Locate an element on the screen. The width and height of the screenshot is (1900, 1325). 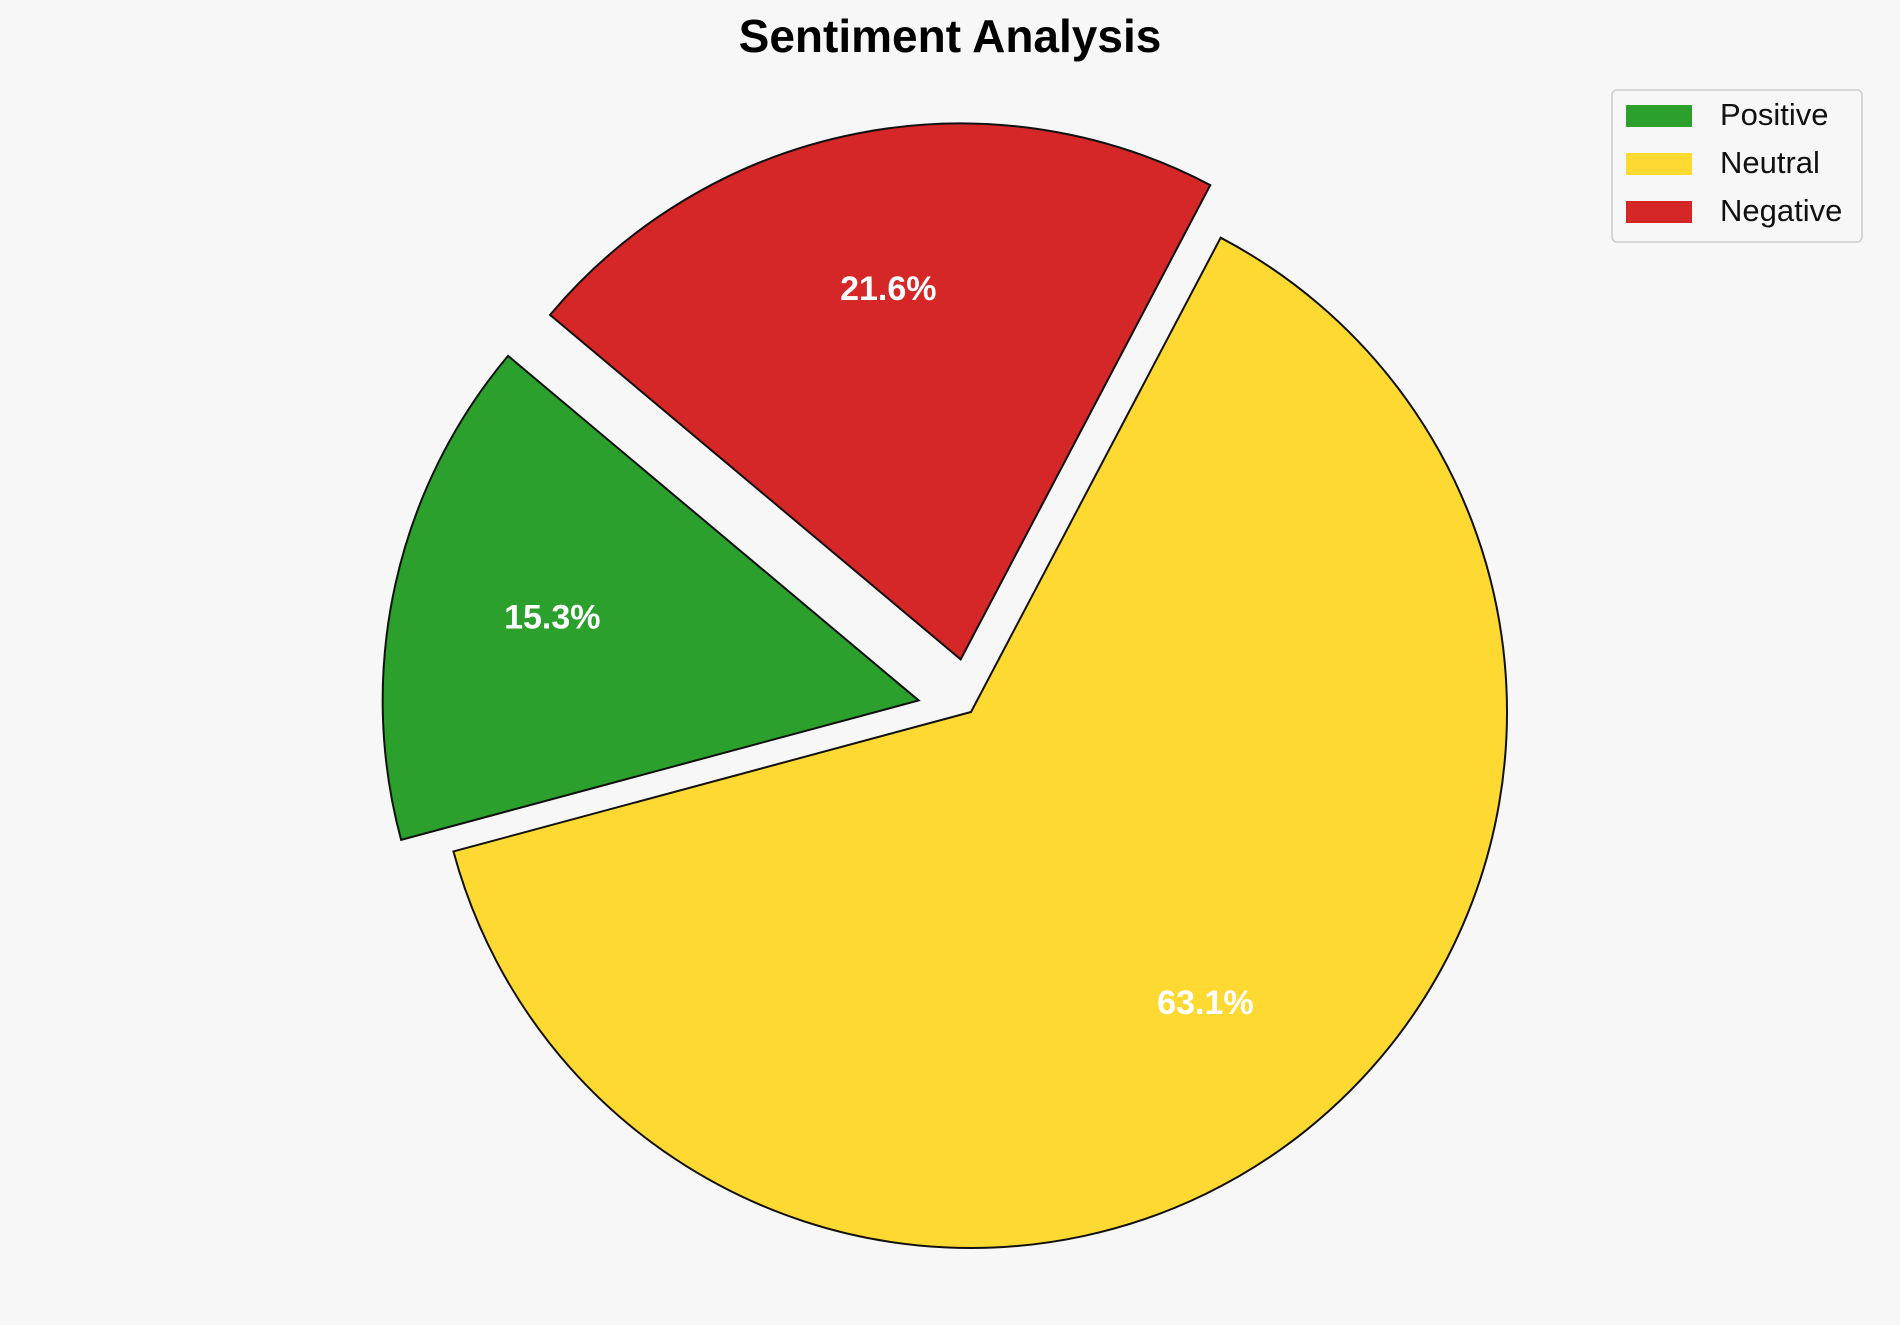
legend-label: Neutral is located at coordinates (1770, 162).